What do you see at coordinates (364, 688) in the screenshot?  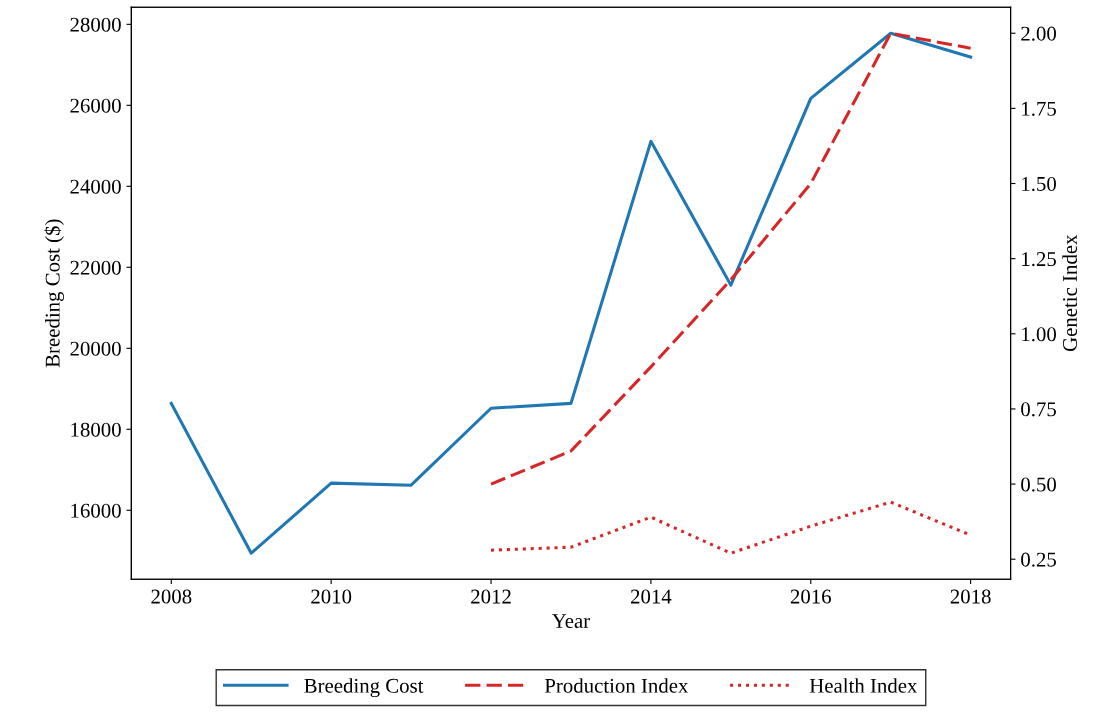 I see `legend-label: Breeding Cost` at bounding box center [364, 688].